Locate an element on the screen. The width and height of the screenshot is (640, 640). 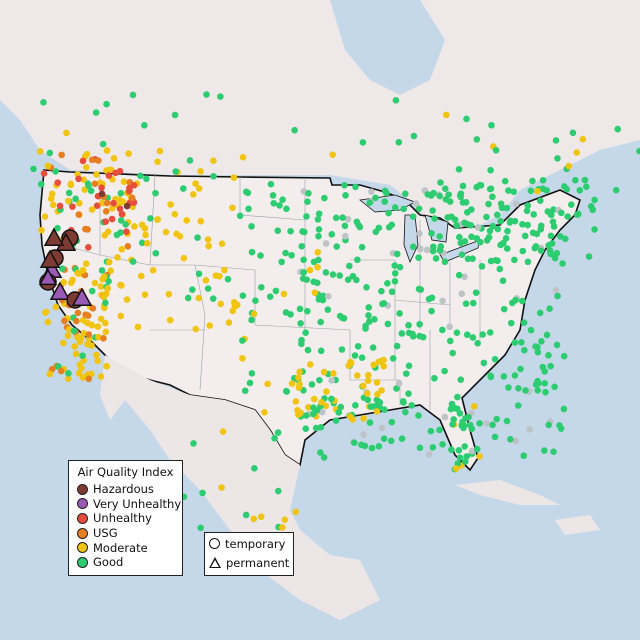
legend-label: permanent is located at coordinates (258, 562).